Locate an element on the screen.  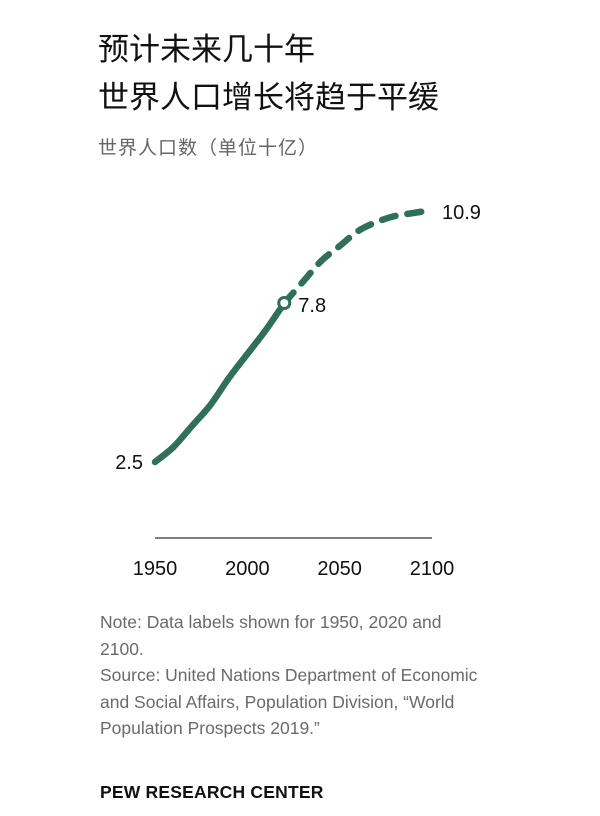
series-line-projections is located at coordinates (358, 256).